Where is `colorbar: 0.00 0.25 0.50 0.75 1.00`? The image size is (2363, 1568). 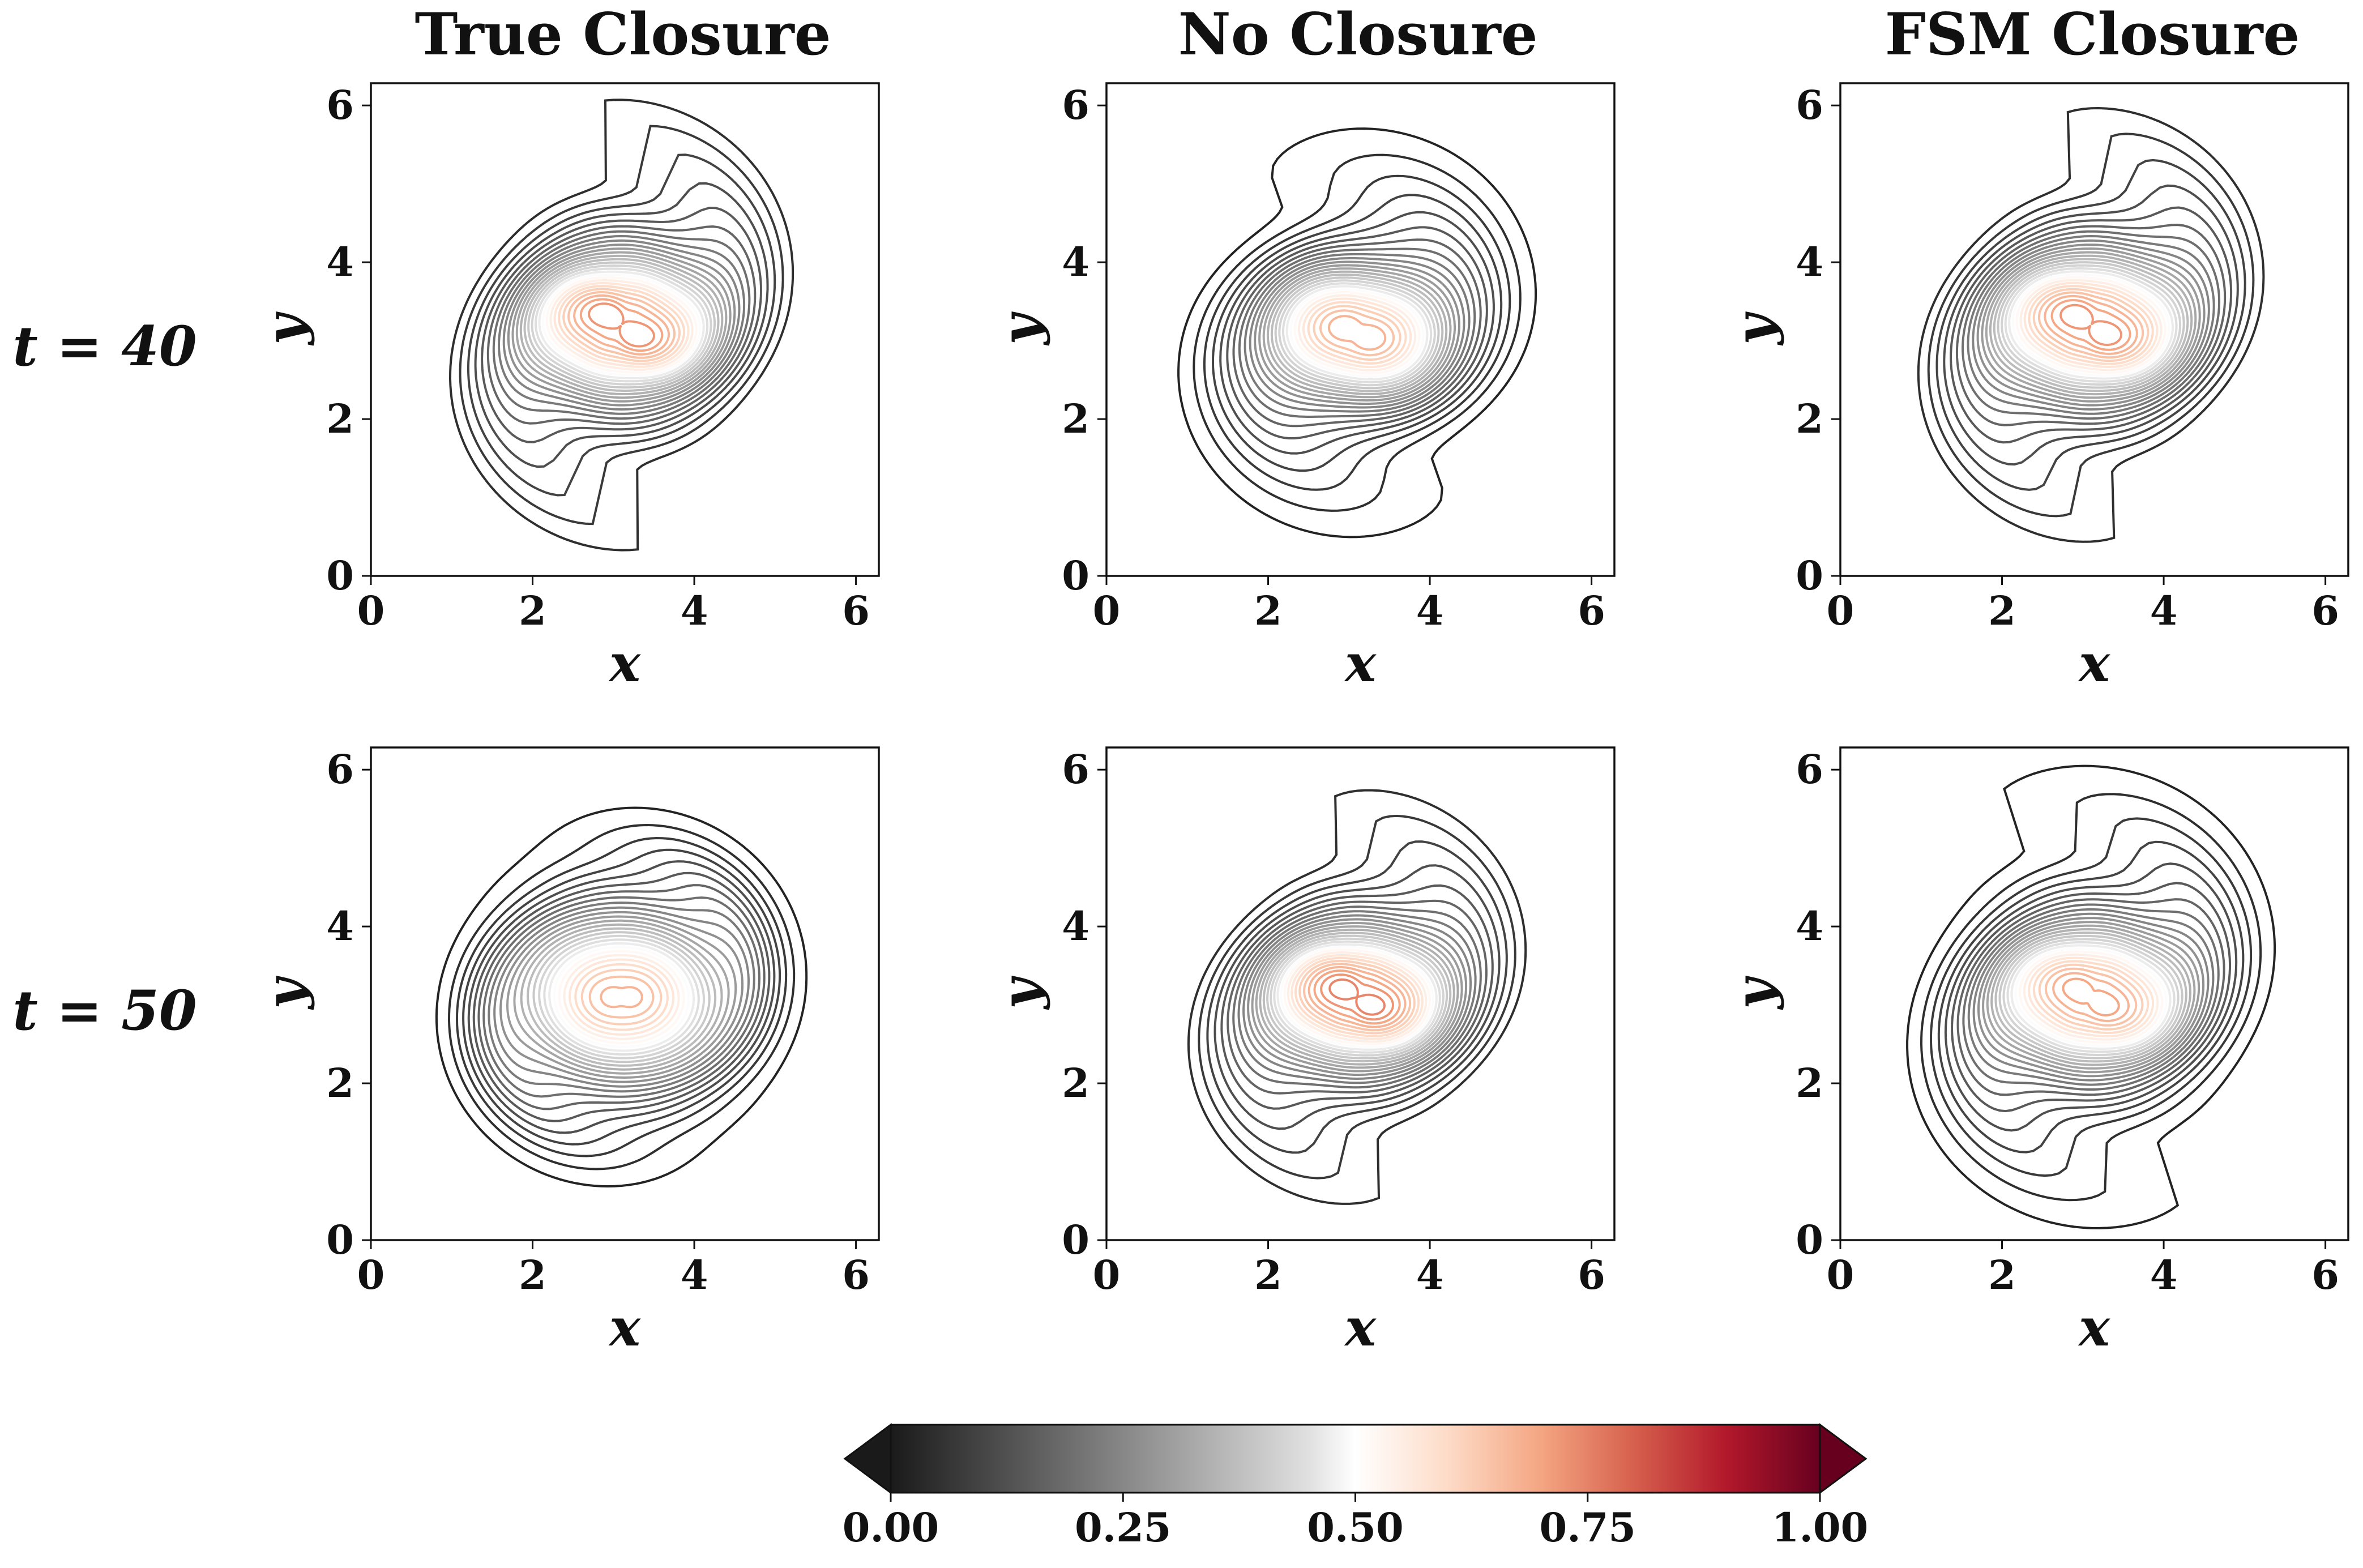
colorbar: 0.00 0.25 0.50 0.75 1.00 is located at coordinates (1356, 1487).